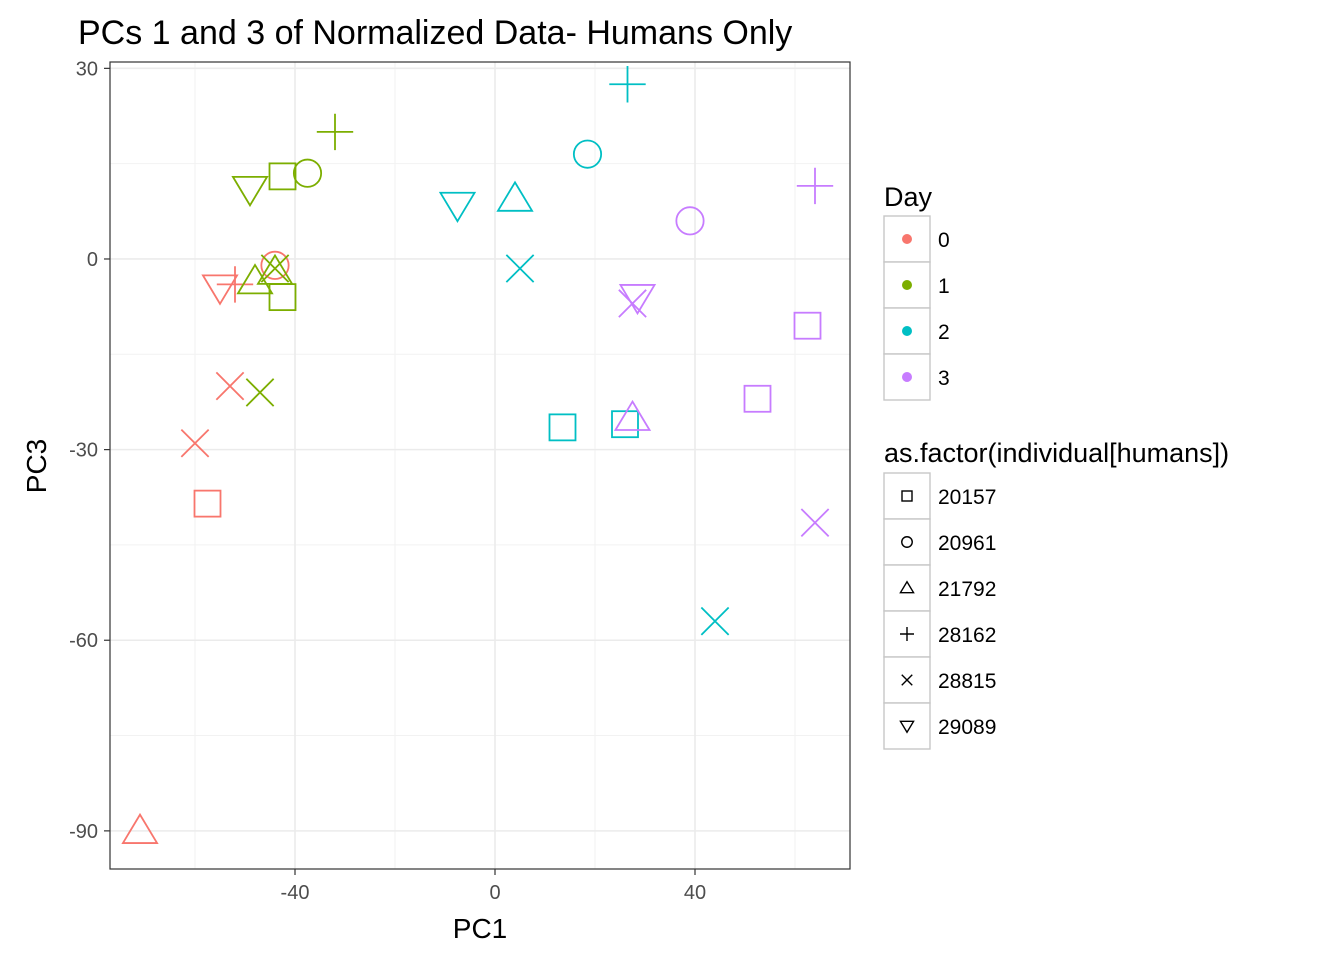 Image resolution: width=1344 pixels, height=960 pixels. I want to click on day-legend-label: 2, so click(944, 332).